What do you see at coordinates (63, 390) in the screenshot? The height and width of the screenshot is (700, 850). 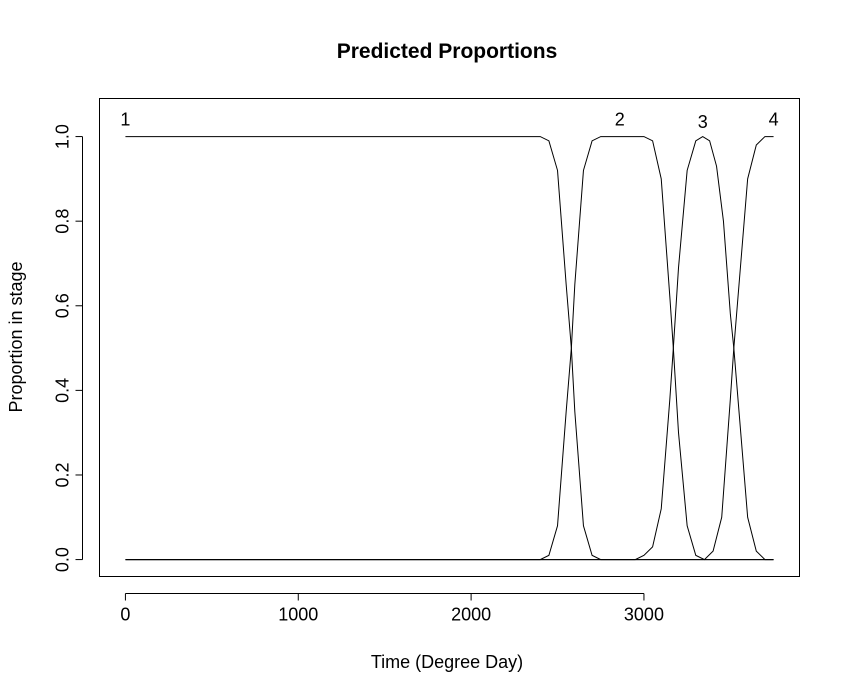 I see `y-tick-label: 0.4` at bounding box center [63, 390].